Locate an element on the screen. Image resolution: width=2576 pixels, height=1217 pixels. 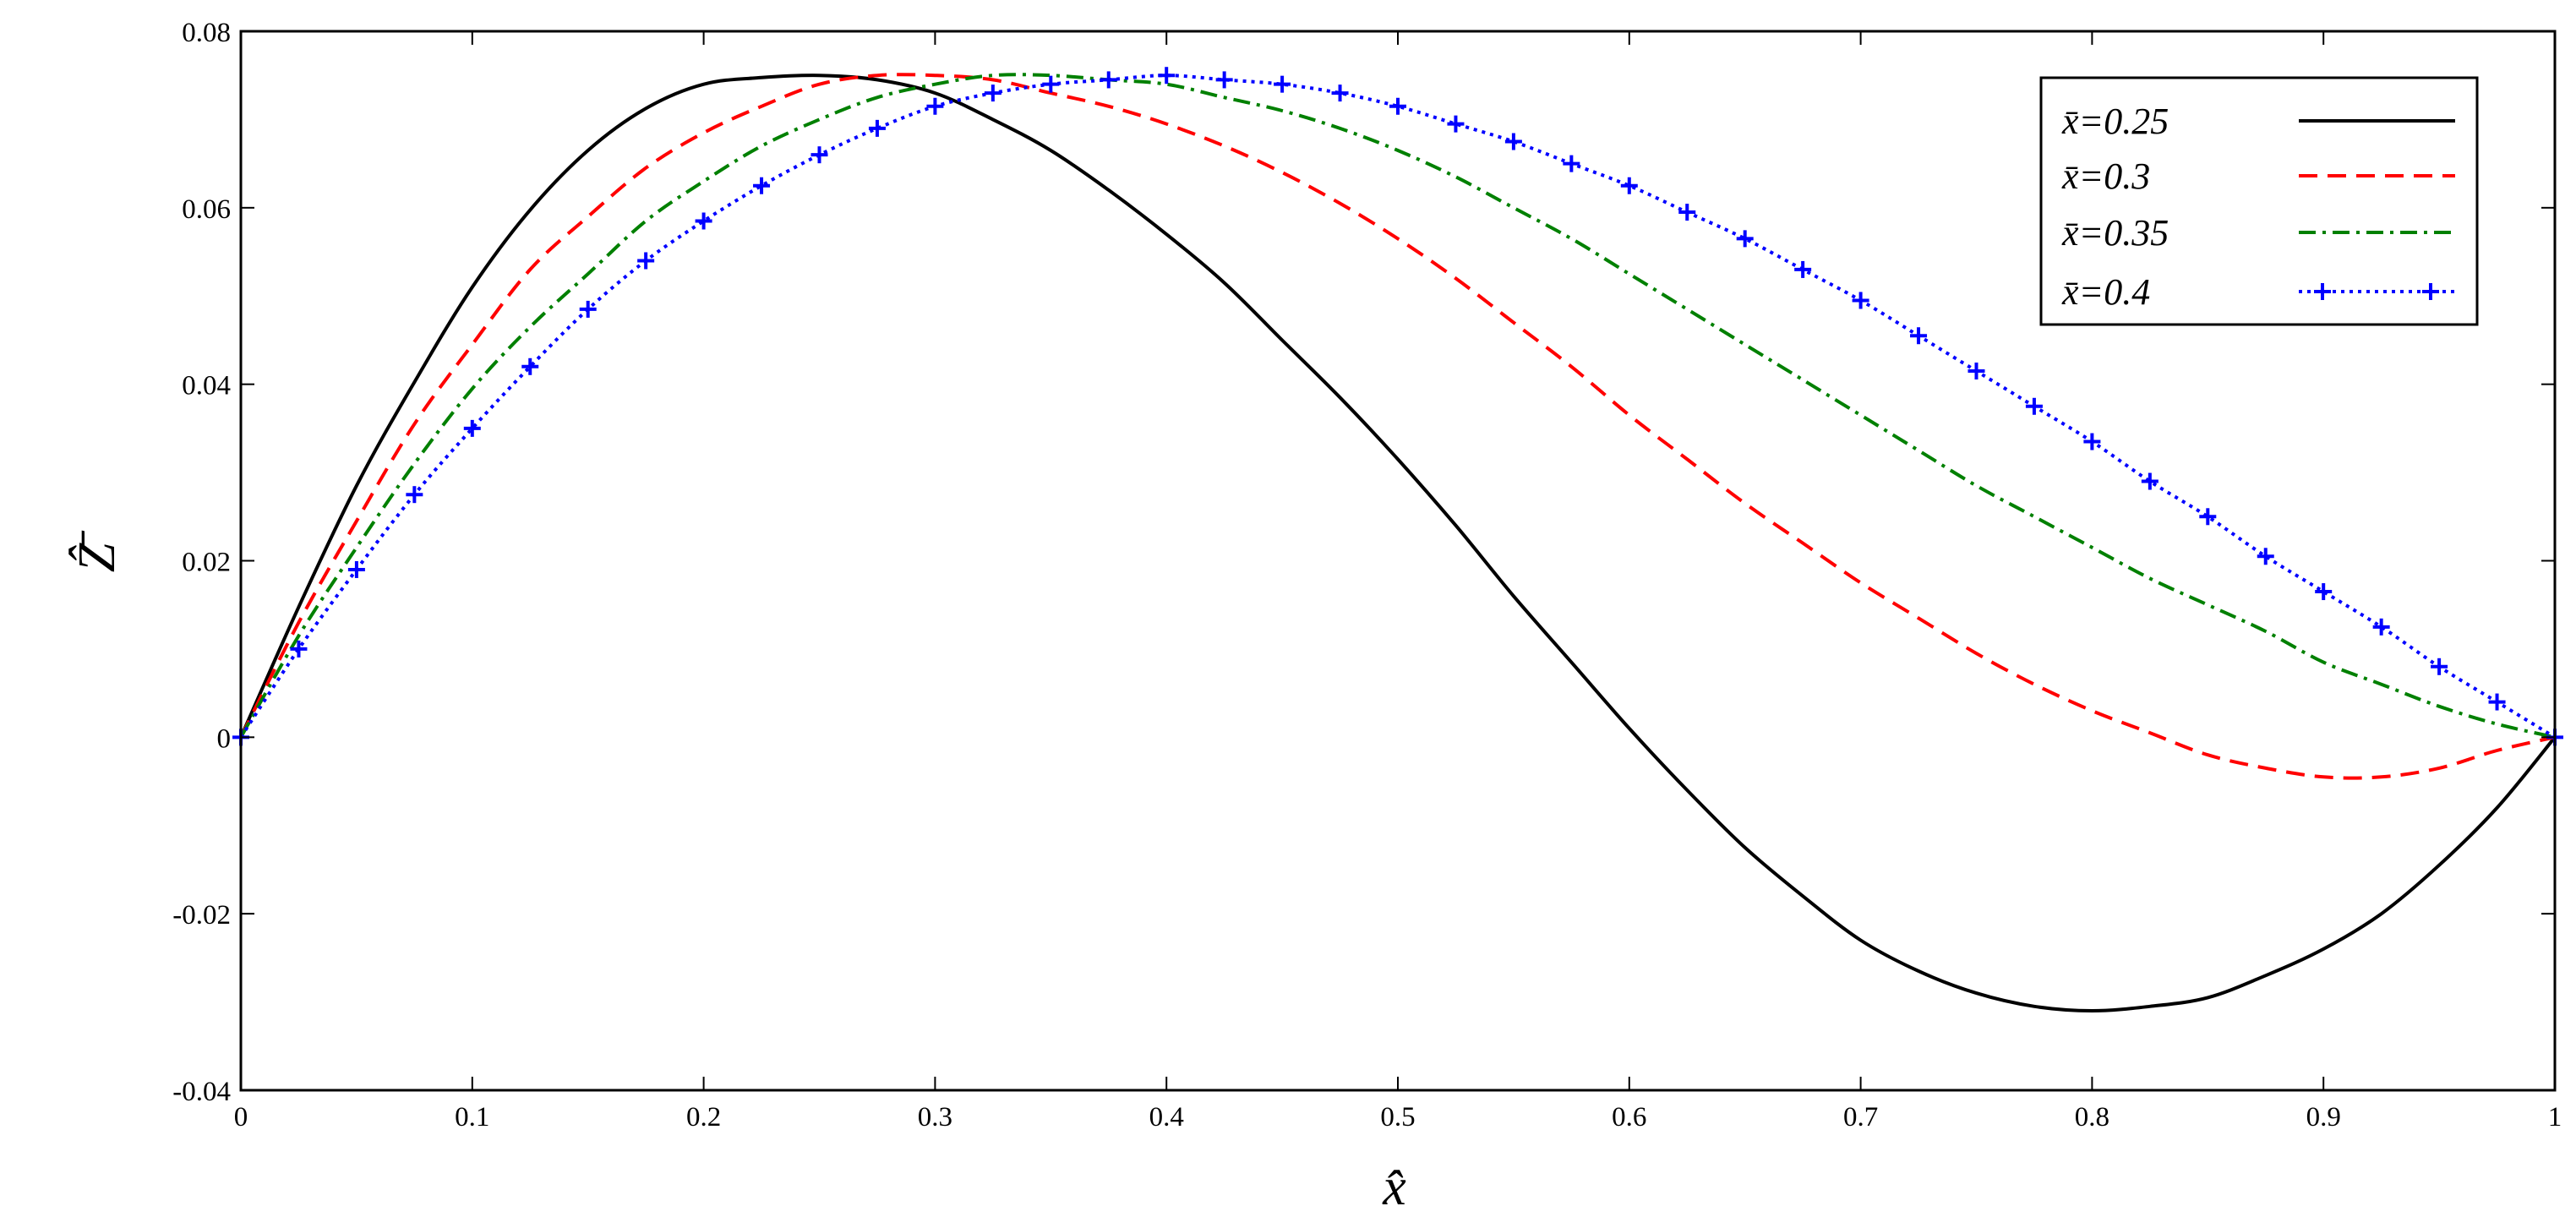
y-tick-label: 0 is located at coordinates (225, 738).